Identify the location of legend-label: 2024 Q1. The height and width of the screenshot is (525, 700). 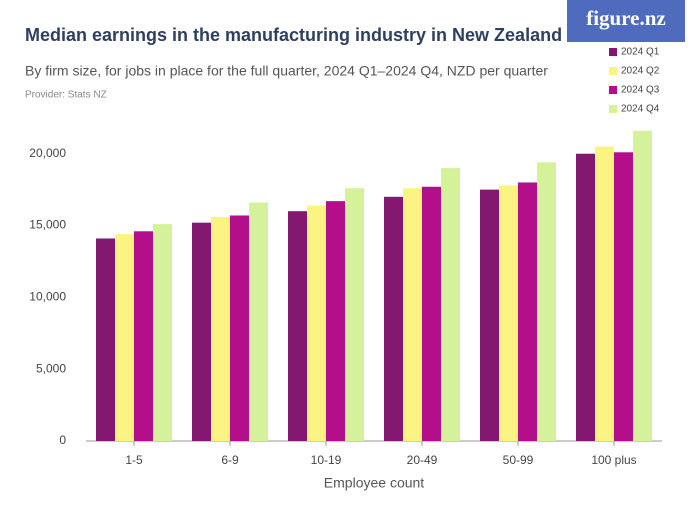
(640, 52).